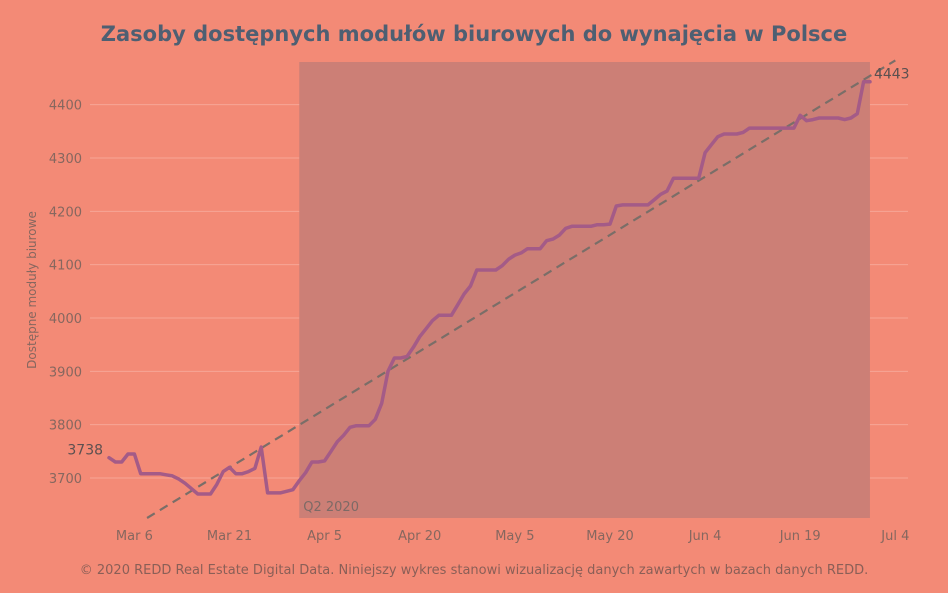 The image size is (948, 593). What do you see at coordinates (32, 290) in the screenshot?
I see `y-axis-label: Dostępne moduły biurowe` at bounding box center [32, 290].